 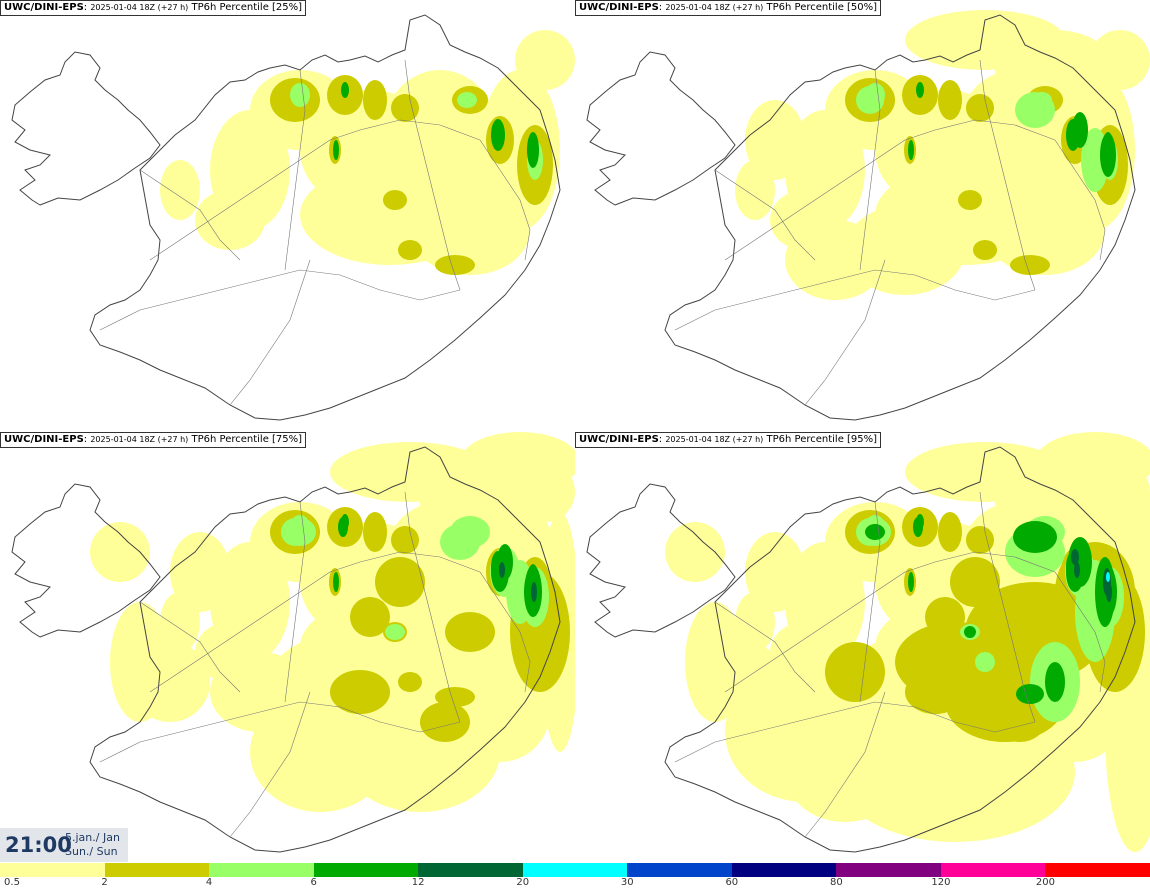 What do you see at coordinates (732, 882) in the screenshot?
I see `legend-label: 60` at bounding box center [732, 882].